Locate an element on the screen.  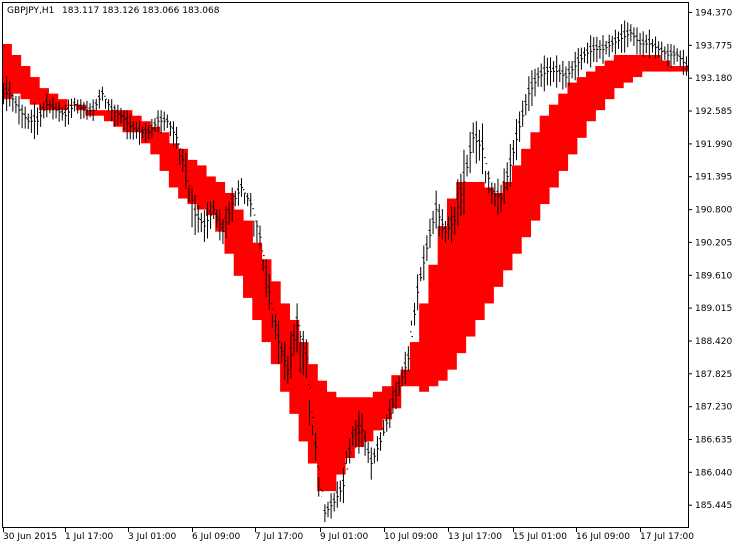
y-tick-label: 190.800 is located at coordinates (713, 211).